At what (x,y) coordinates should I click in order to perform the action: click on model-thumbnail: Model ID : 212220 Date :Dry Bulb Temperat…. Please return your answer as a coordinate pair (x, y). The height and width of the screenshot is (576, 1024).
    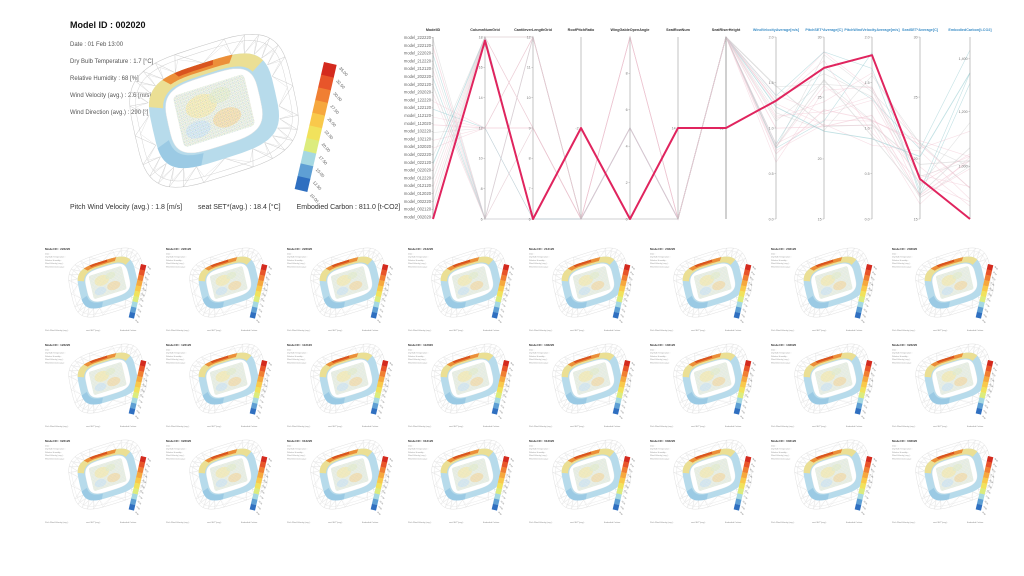
    Looking at the image, I should click on (463, 289).